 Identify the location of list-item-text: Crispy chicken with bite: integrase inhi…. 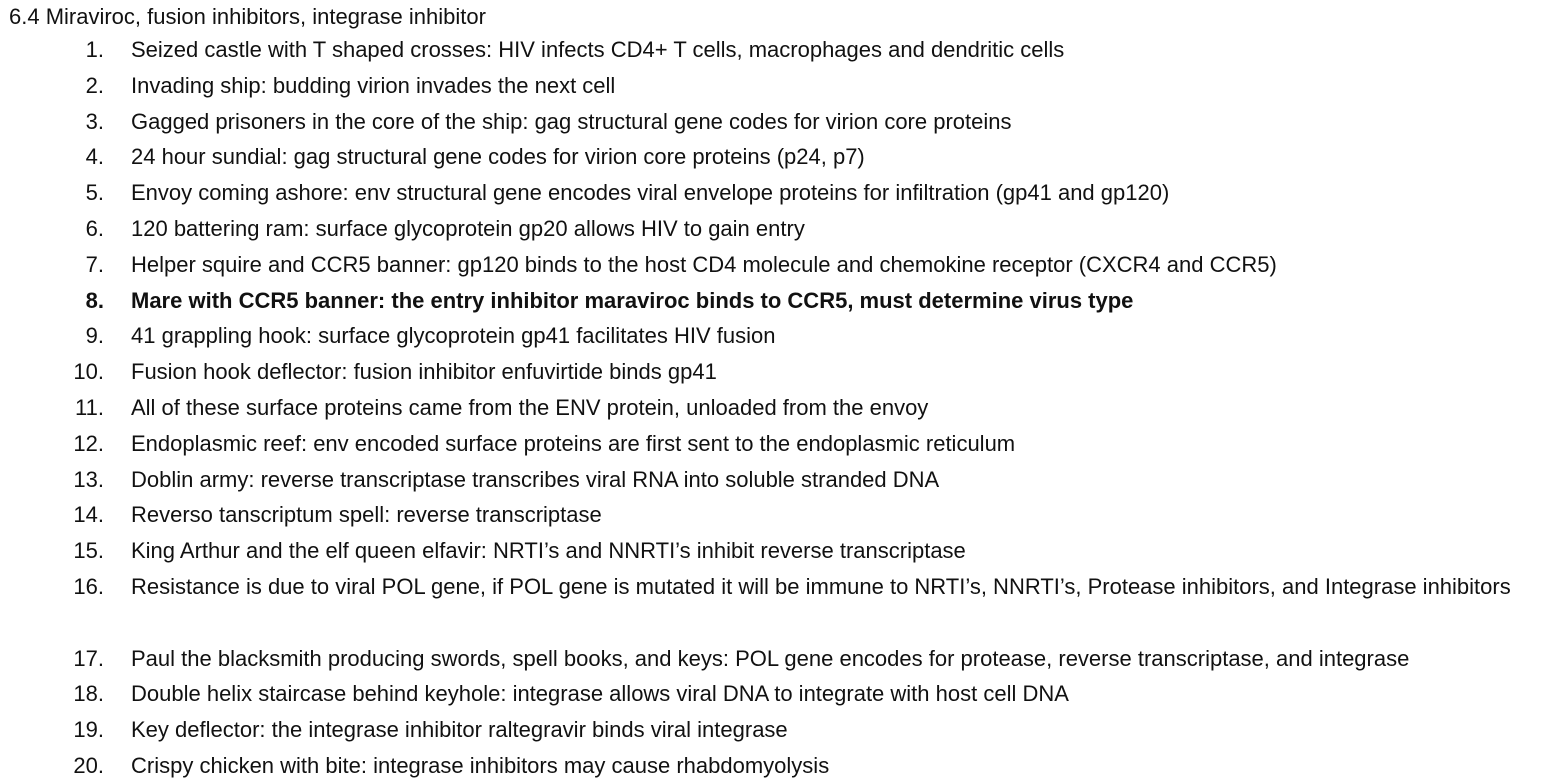
(480, 765).